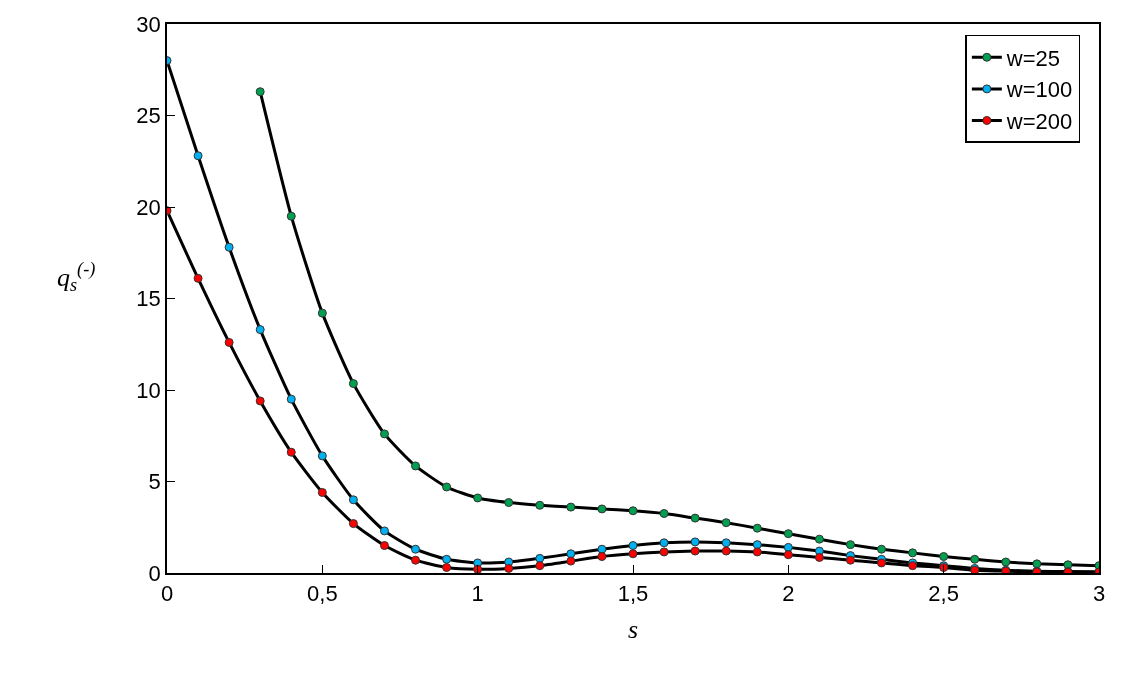 The width and height of the screenshot is (1144, 686). What do you see at coordinates (788, 594) in the screenshot?
I see `x-tick-label: 2` at bounding box center [788, 594].